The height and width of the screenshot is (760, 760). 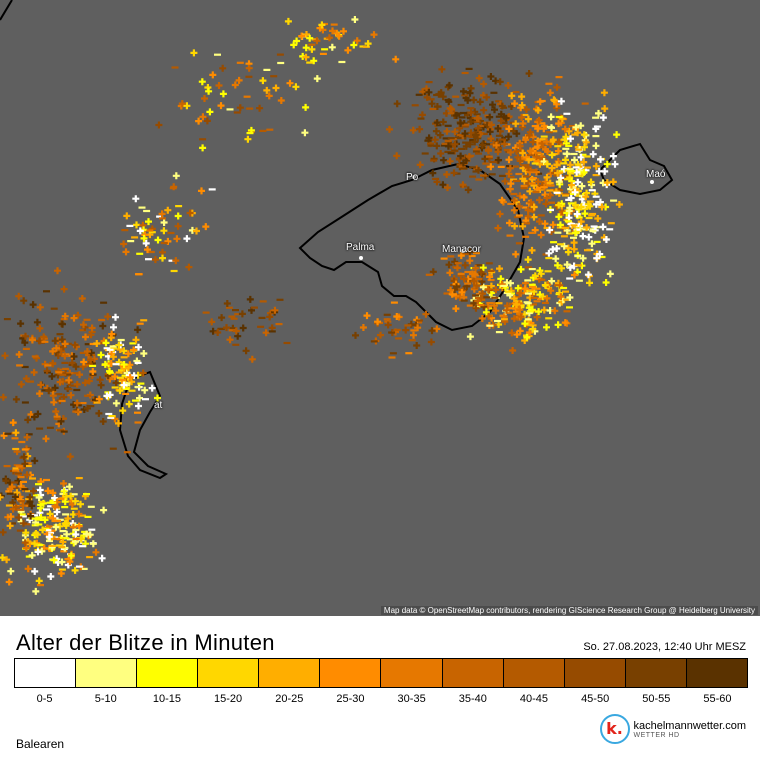 I want to click on legend-label: 50-55, so click(x=656, y=699).